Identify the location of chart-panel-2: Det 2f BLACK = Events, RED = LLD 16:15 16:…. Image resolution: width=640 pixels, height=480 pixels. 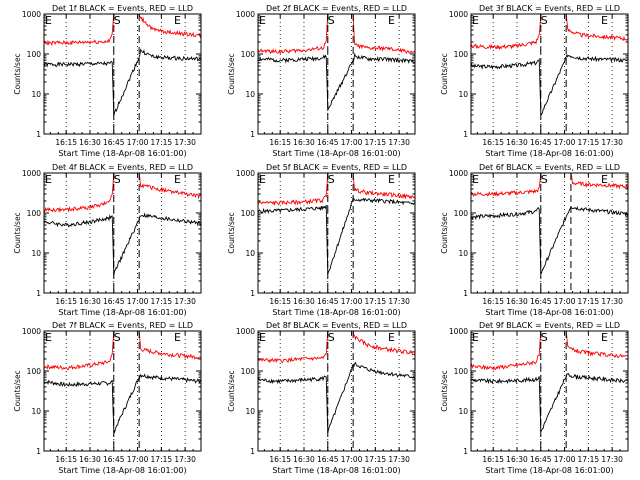
(321, 81).